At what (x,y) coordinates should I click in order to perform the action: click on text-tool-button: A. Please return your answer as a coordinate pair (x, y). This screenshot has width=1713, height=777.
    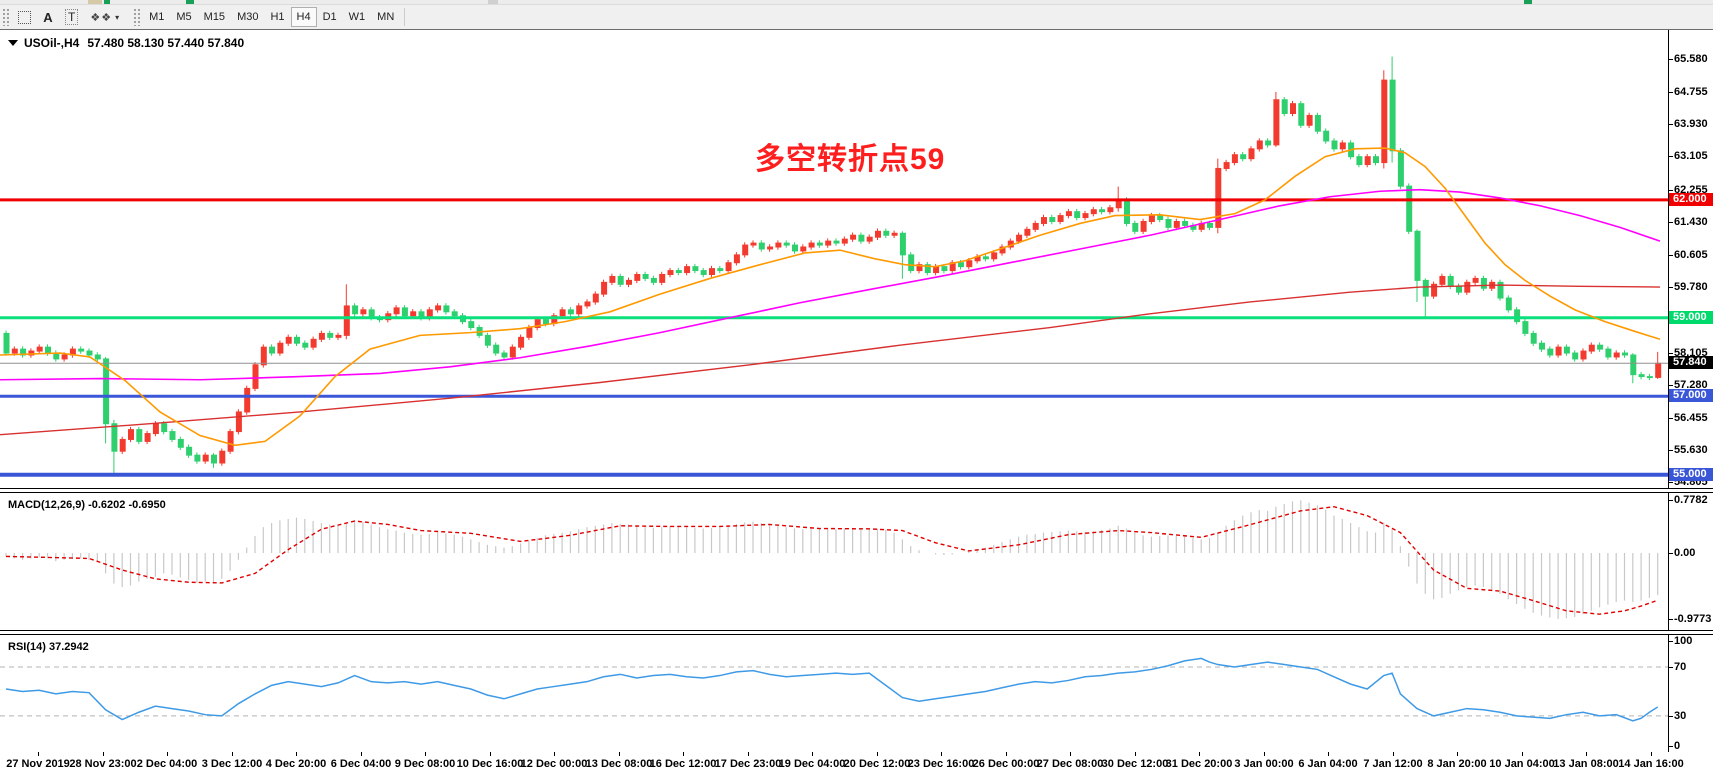
    Looking at the image, I should click on (48, 17).